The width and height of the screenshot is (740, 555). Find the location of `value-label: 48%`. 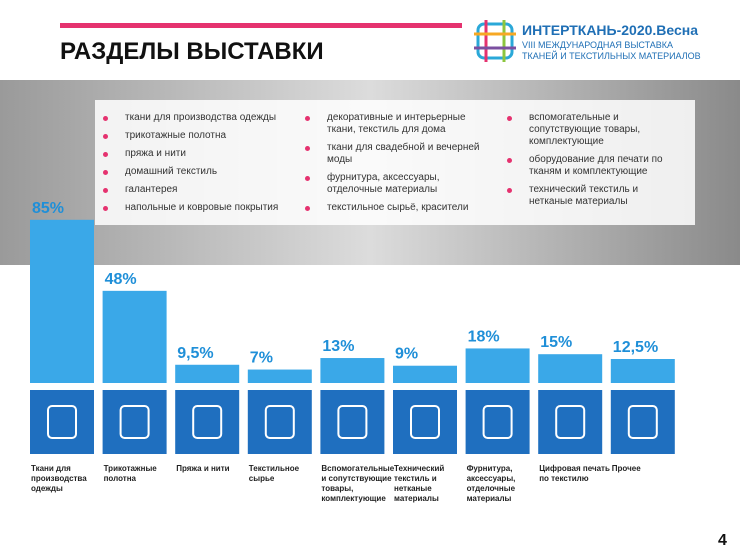

value-label: 48% is located at coordinates (121, 279).